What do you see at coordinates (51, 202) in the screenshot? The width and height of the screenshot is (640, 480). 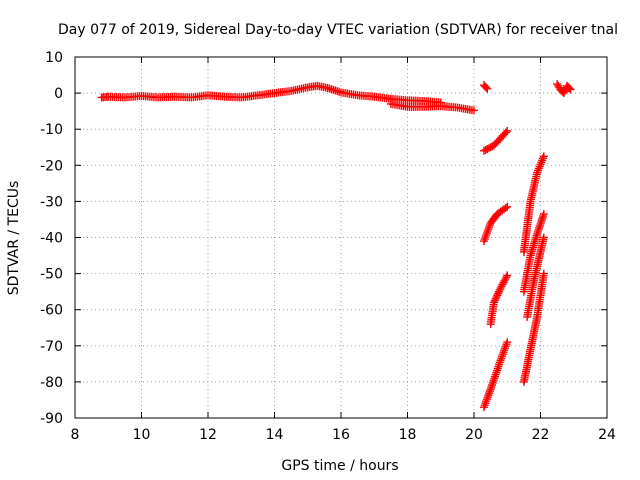 I see `y-tick-label: -30` at bounding box center [51, 202].